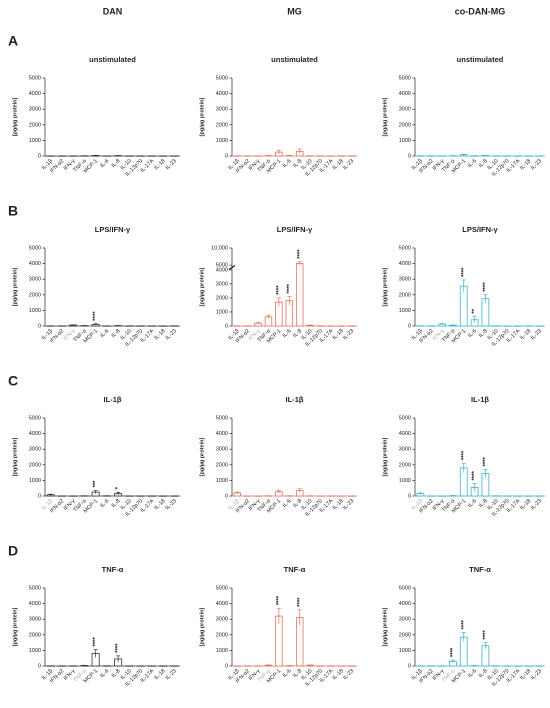 Image resolution: width=550 pixels, height=708 pixels. What do you see at coordinates (475, 310) in the screenshot?
I see `significance: **` at bounding box center [475, 310].